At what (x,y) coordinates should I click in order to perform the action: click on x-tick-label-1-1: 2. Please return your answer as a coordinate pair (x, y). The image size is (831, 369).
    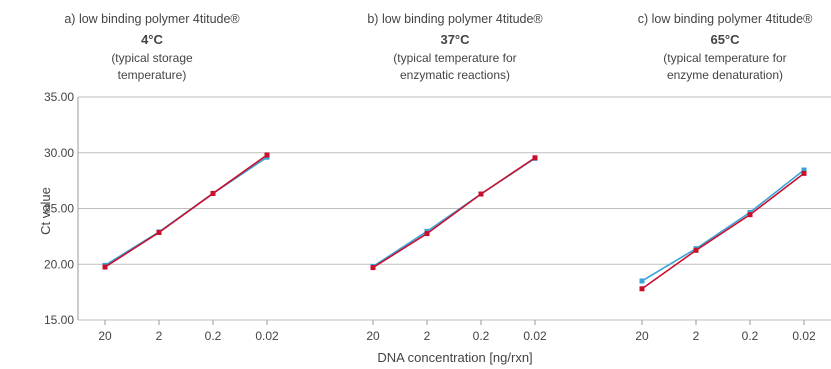
    Looking at the image, I should click on (427, 336).